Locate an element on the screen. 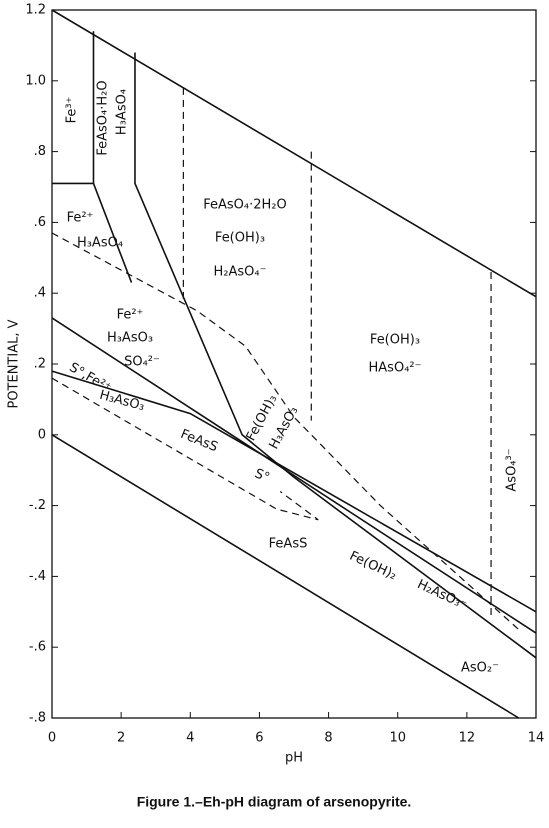 Image resolution: width=549 pixels, height=828 pixels. region-label: SO₄²⁻ is located at coordinates (142, 362).